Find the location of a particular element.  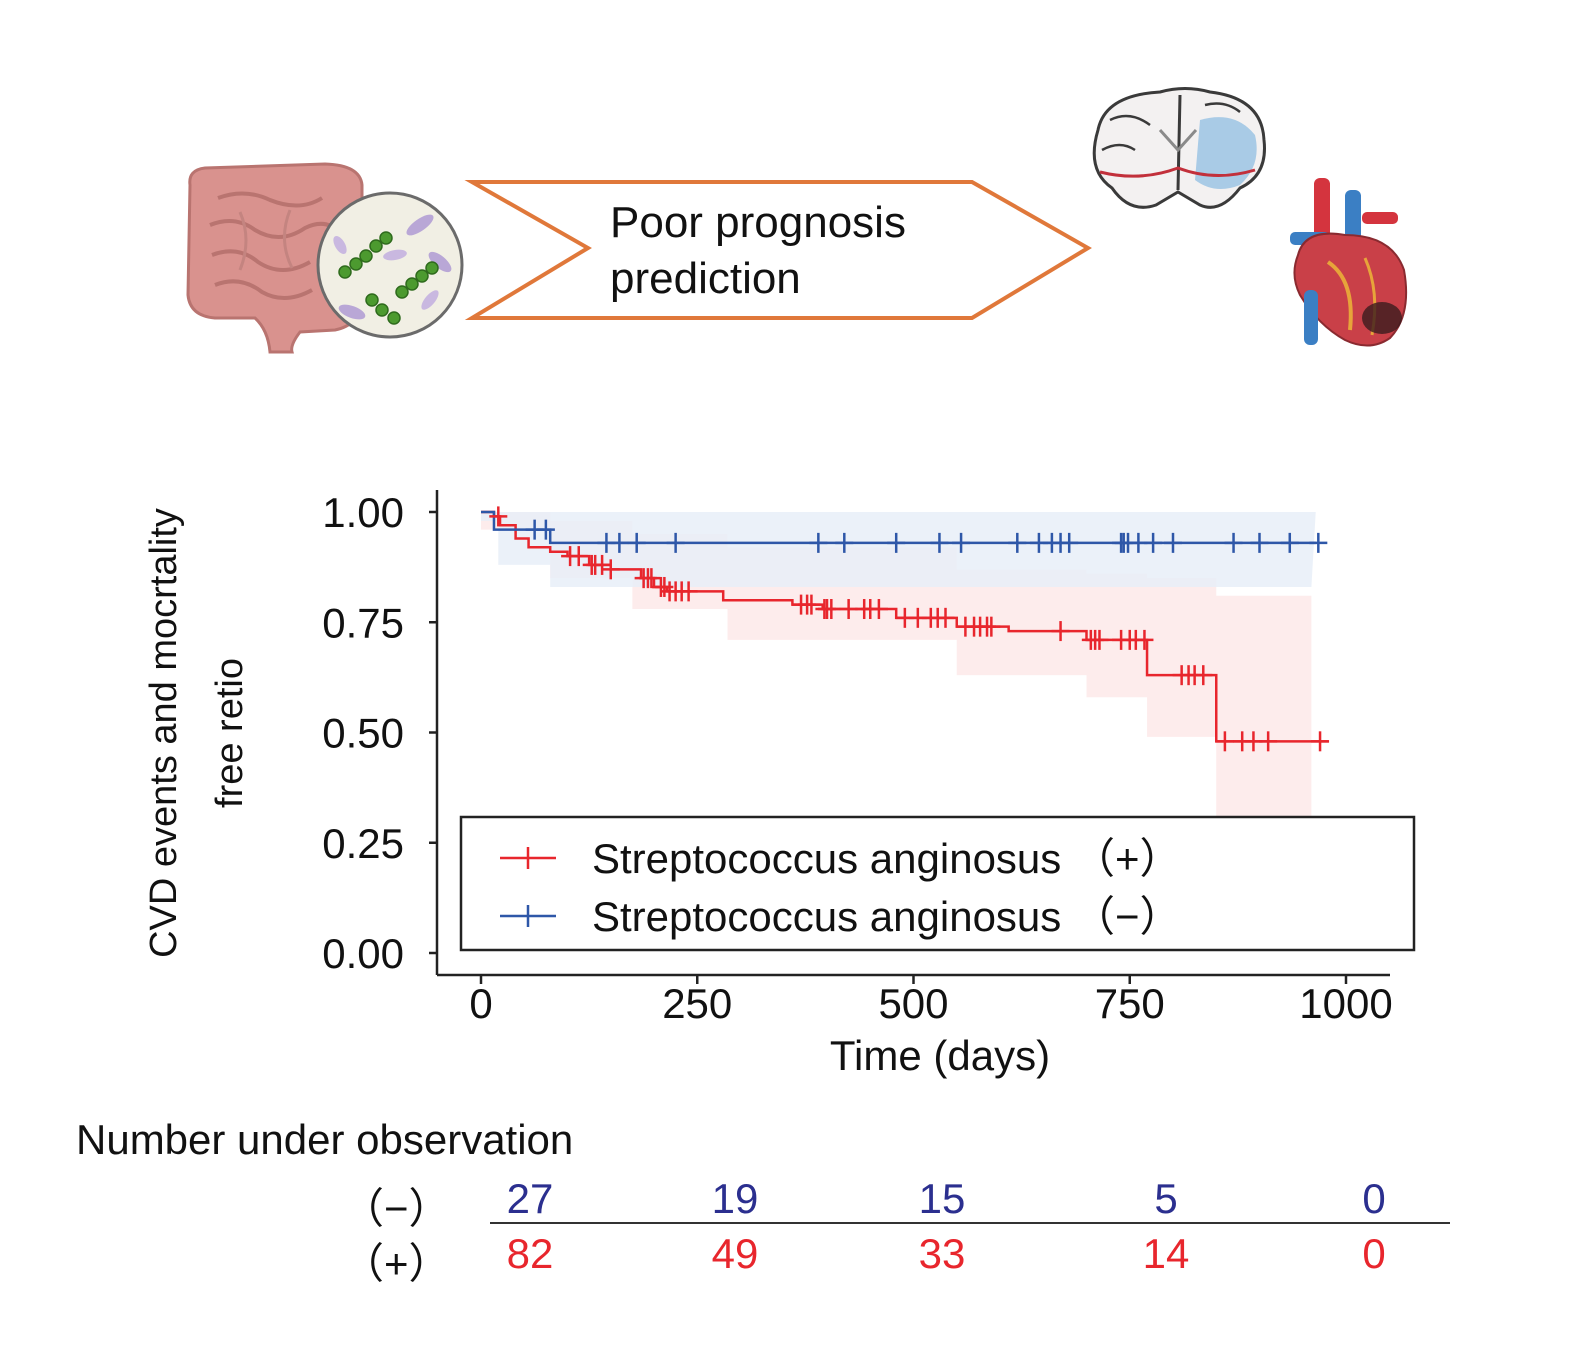

ci-band-negative is located at coordinates (898, 549).